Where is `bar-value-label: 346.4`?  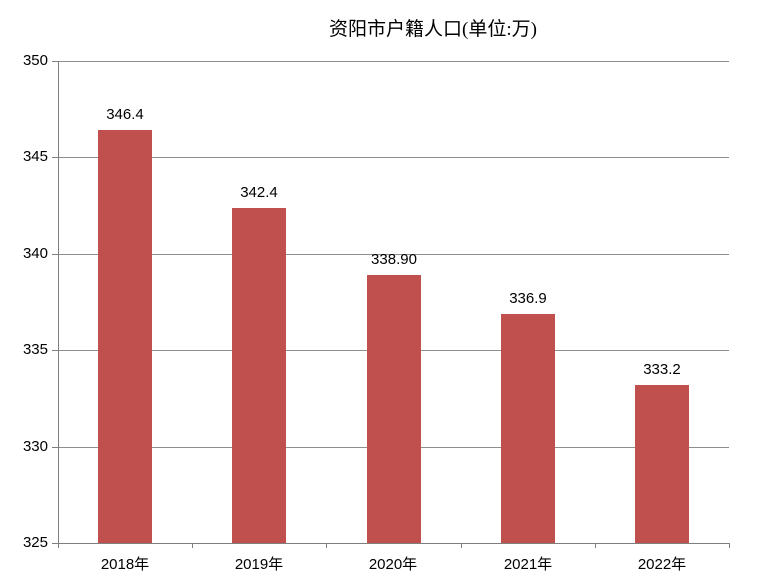 bar-value-label: 346.4 is located at coordinates (125, 114).